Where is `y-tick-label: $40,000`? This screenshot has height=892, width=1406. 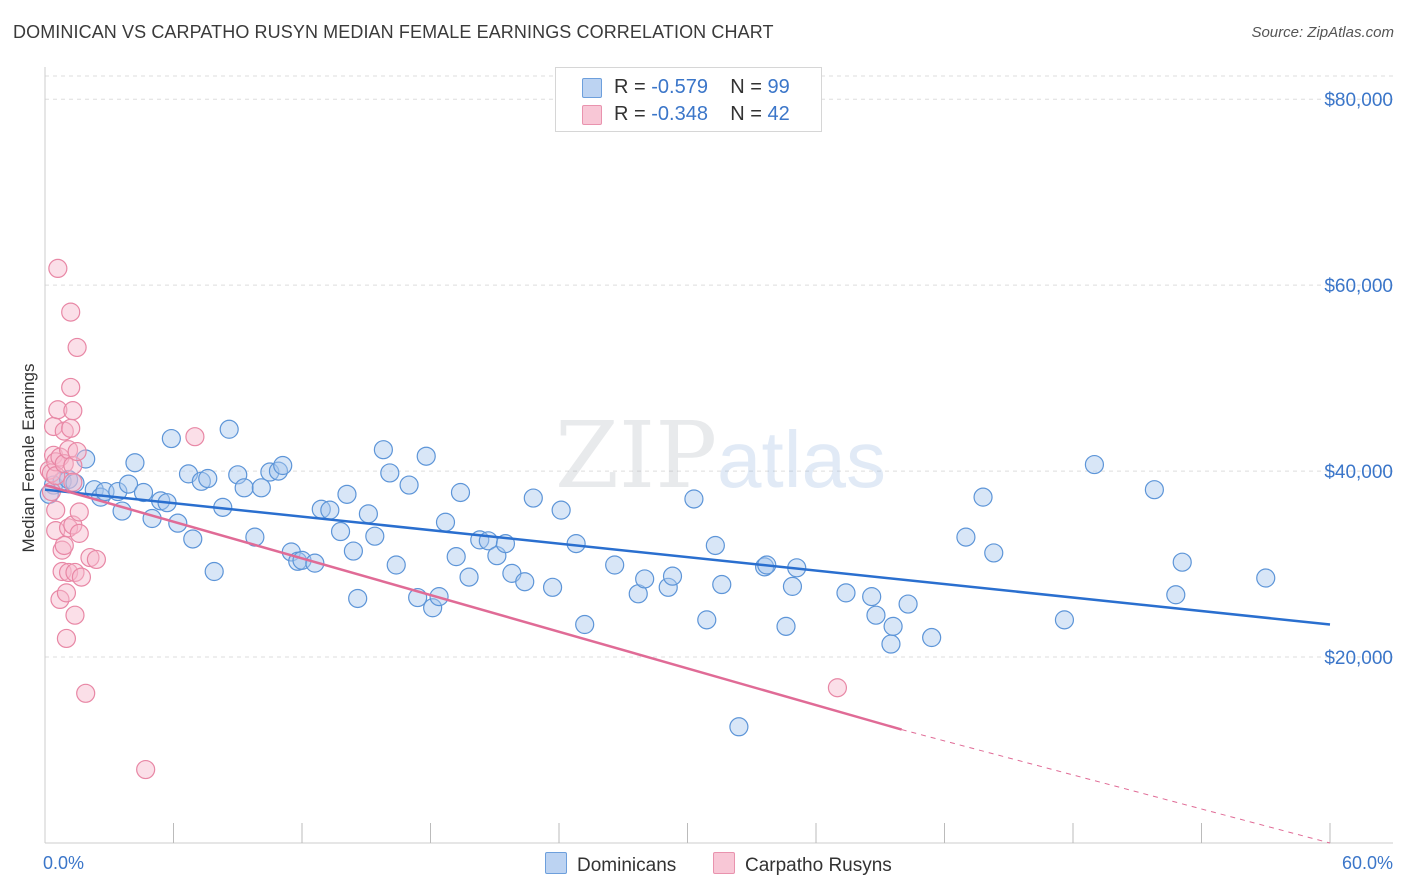 y-tick-label: $40,000 is located at coordinates (1358, 472).